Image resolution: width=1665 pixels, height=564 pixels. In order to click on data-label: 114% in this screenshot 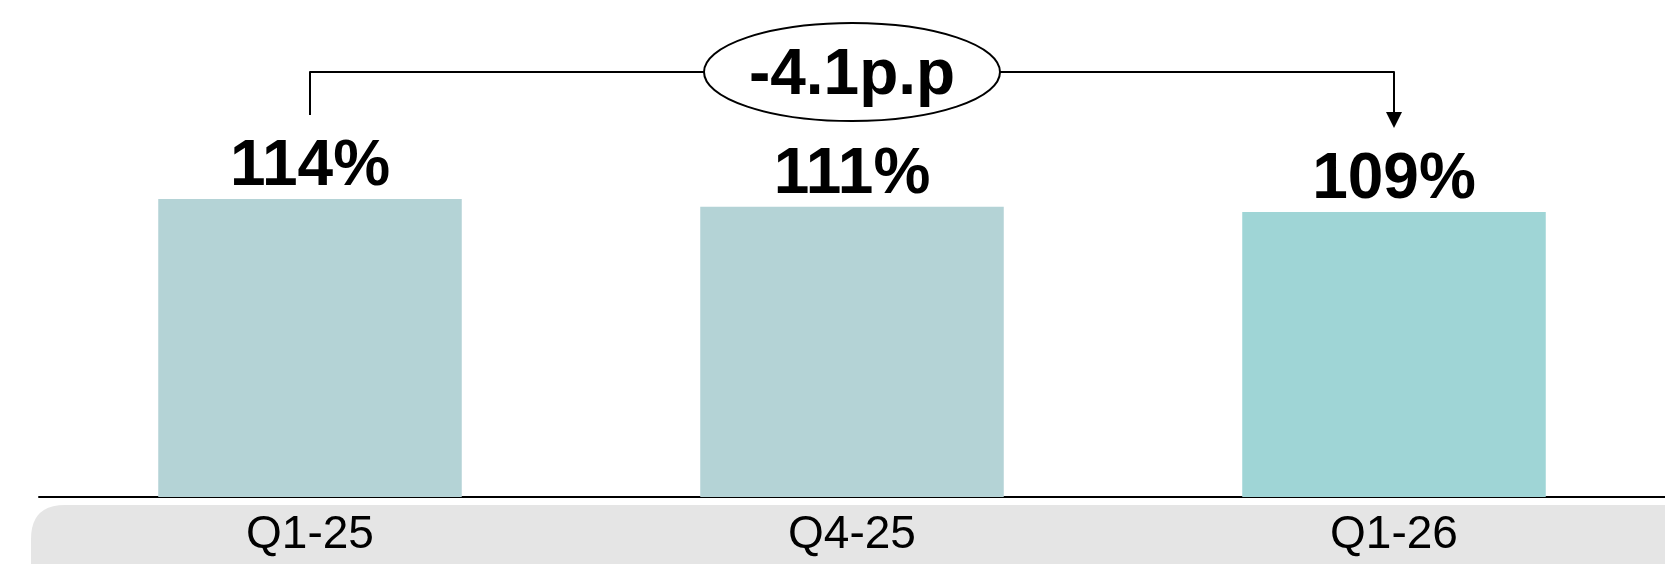, I will do `click(310, 163)`.